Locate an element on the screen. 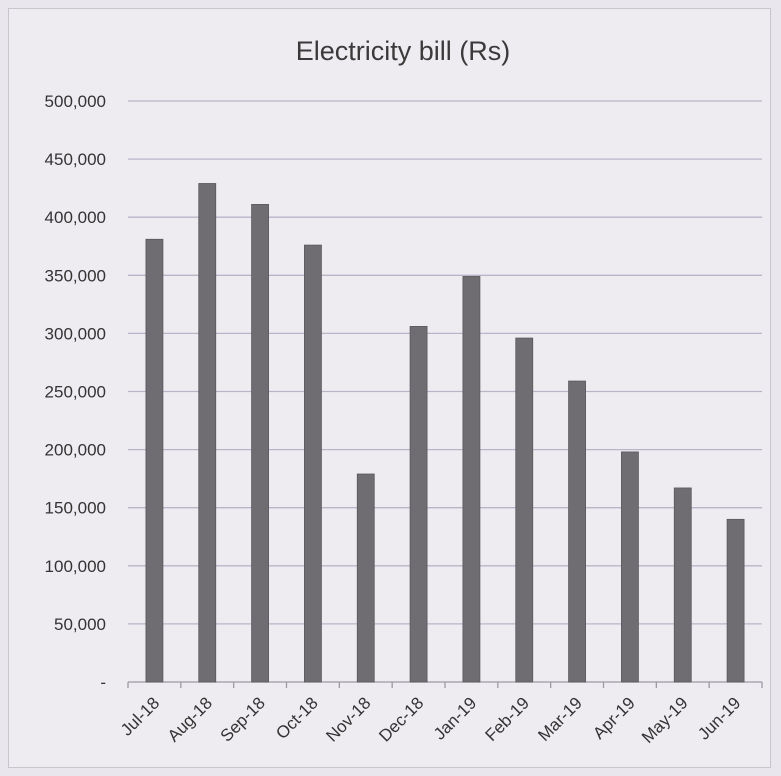 The width and height of the screenshot is (781, 776). x-tick-label: Apr-19 is located at coordinates (614, 718).